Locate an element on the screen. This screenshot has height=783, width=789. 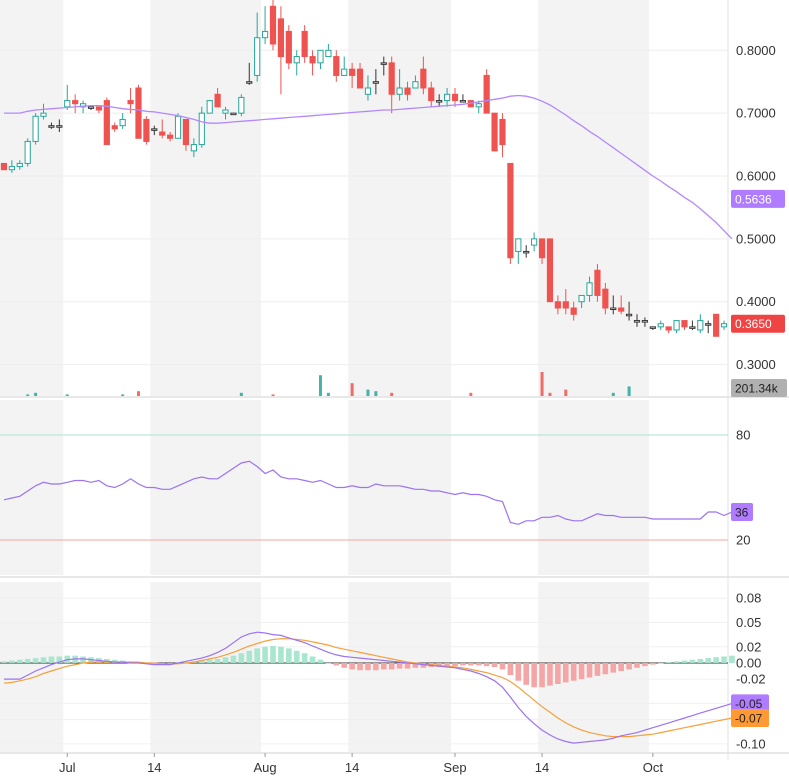
rsi-panel is located at coordinates (366, 487).